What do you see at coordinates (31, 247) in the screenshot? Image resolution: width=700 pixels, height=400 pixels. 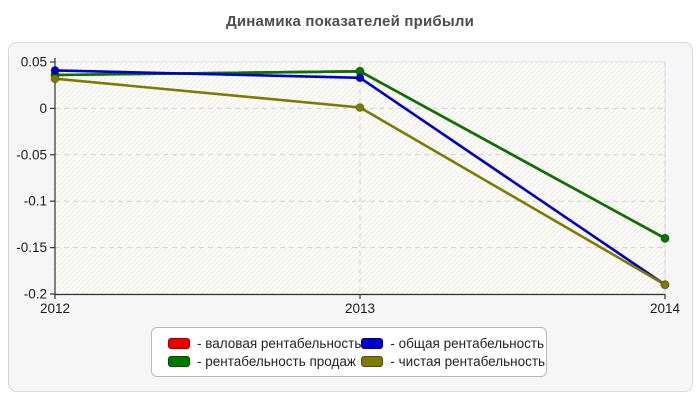 I see `y-tick-label: -0.15` at bounding box center [31, 247].